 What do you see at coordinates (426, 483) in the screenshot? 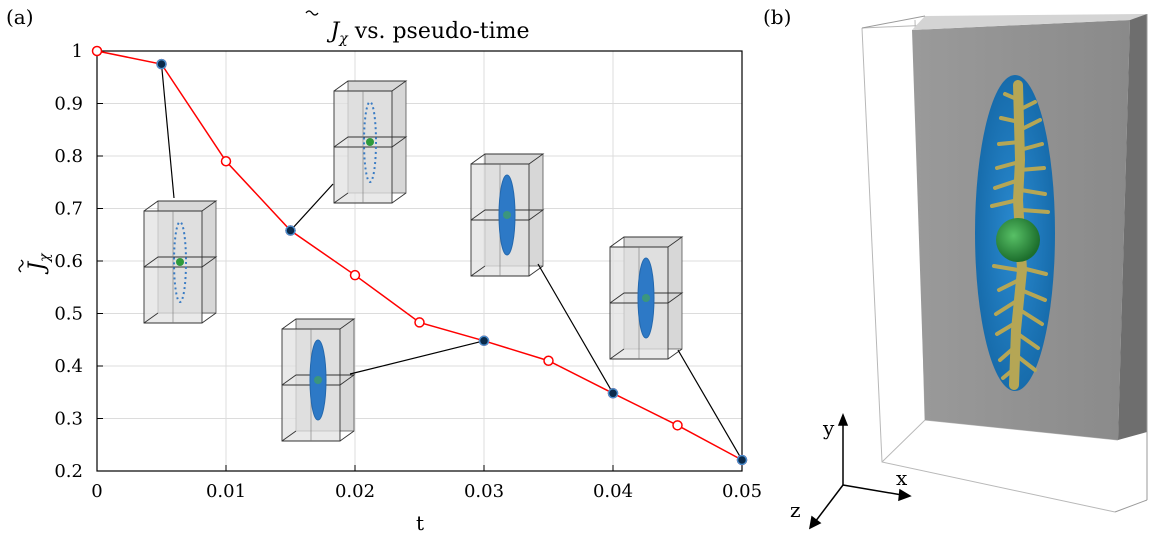
I see `x-ticks: 0 0.01 0.02 0.03 0.04 0.05` at bounding box center [426, 483].